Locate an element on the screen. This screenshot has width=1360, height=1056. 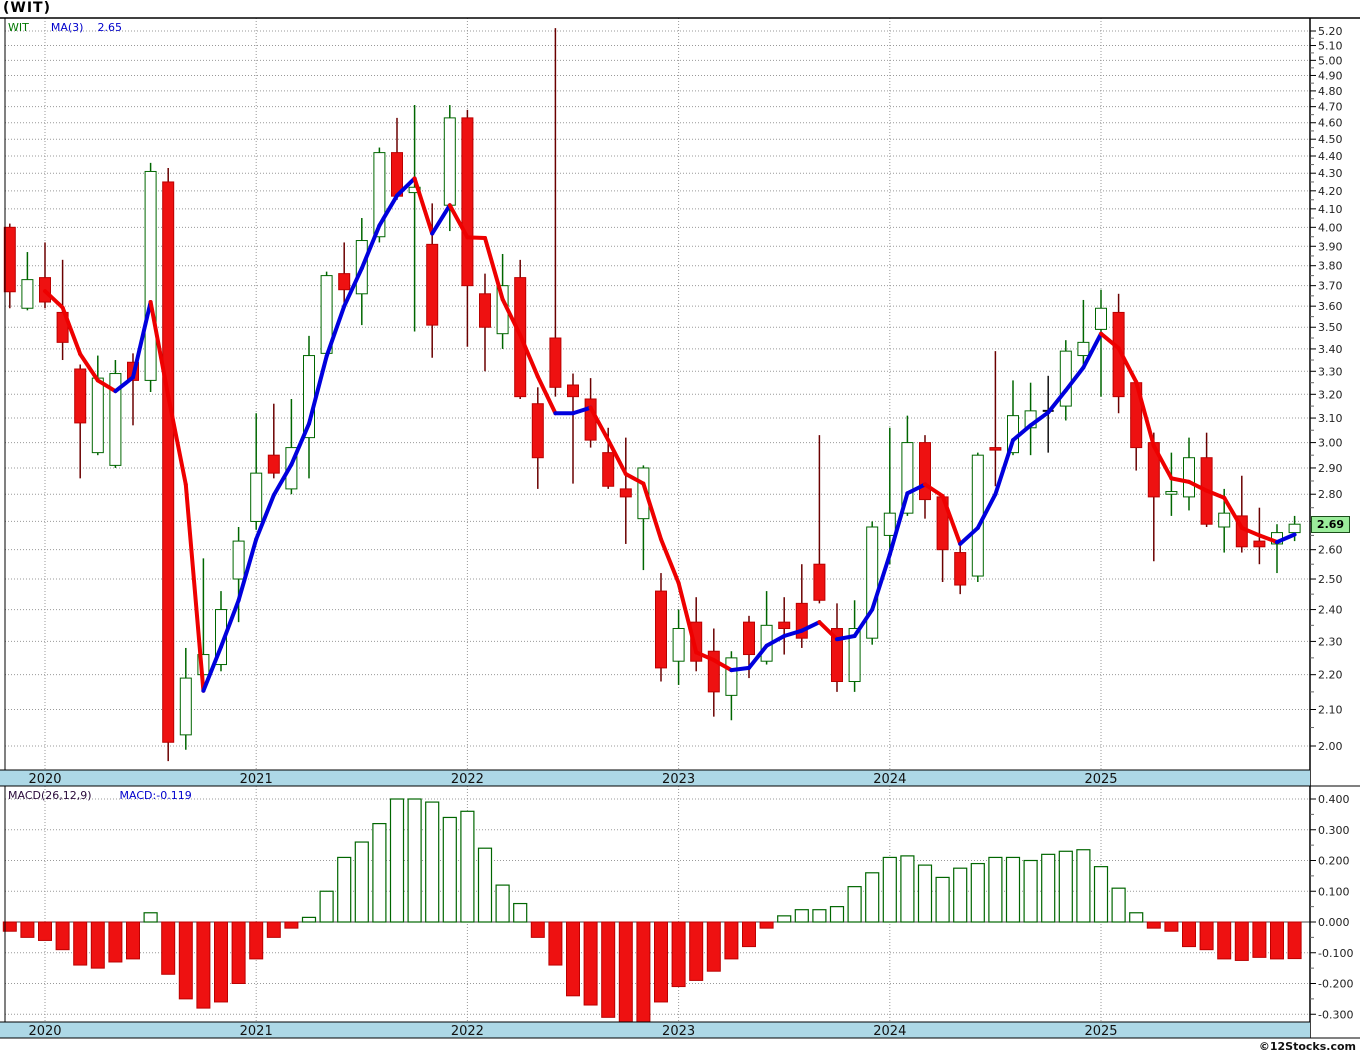
macd-tick-label: -0.300 is located at coordinates (1335, 1014).